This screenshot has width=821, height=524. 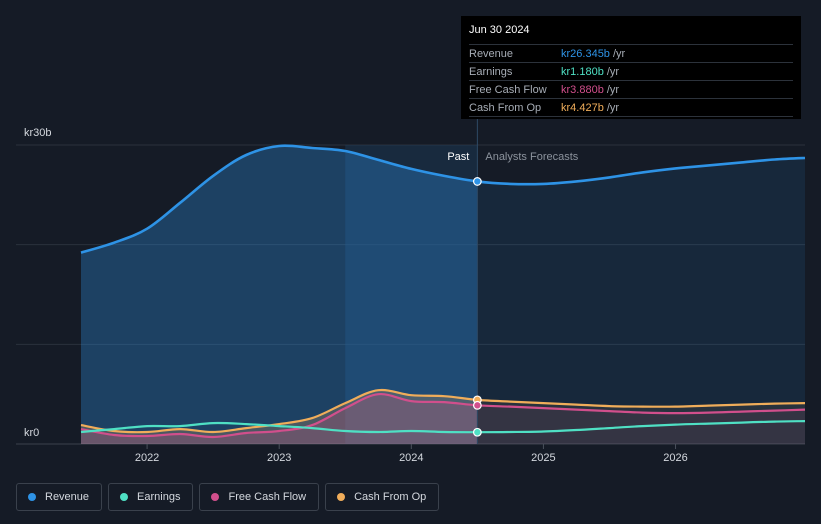 What do you see at coordinates (443, 427) in the screenshot?
I see `earnings-line` at bounding box center [443, 427].